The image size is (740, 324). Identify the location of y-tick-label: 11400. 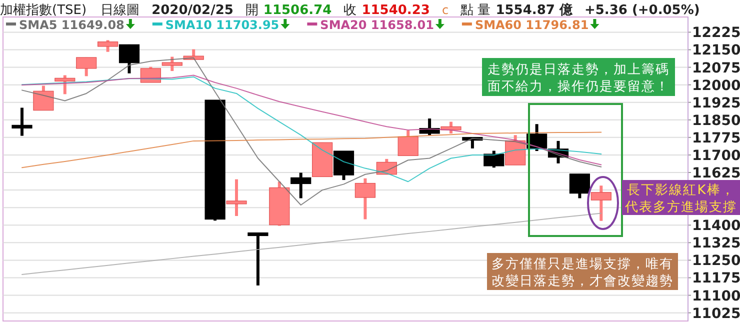
(716, 226).